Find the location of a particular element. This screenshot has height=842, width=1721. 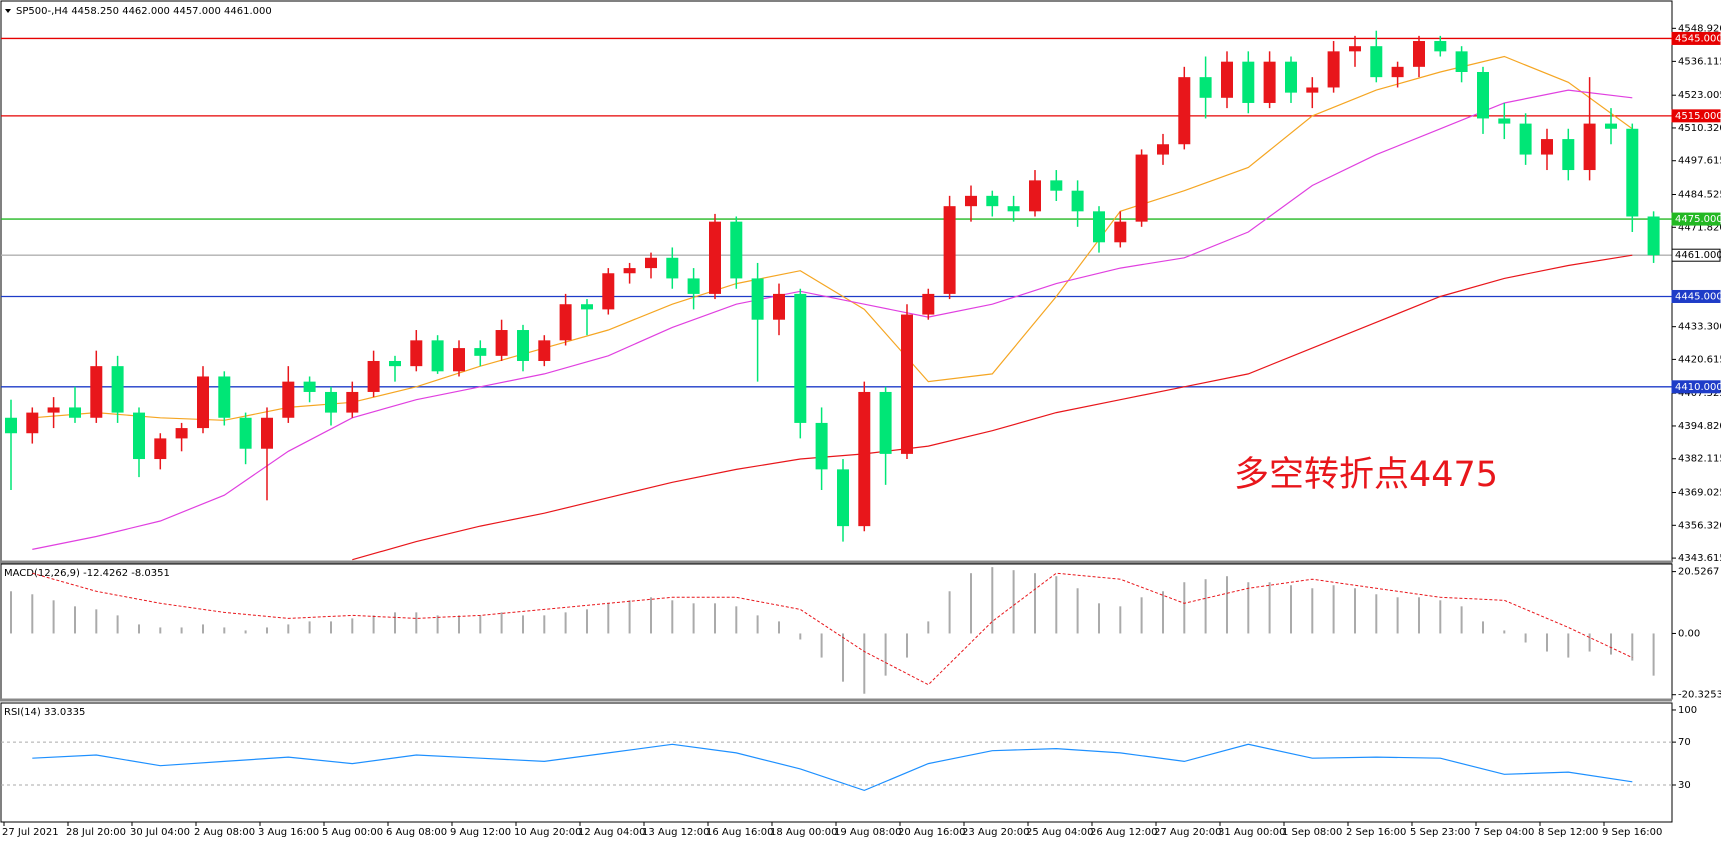

level-label: 4445.000 is located at coordinates (1698, 296).